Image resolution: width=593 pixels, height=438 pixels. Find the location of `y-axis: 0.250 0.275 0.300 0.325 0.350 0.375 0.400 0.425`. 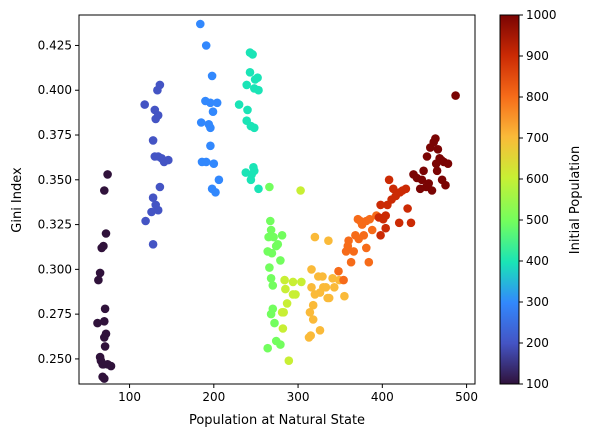

y-axis: 0.250 0.275 0.300 0.325 0.350 0.375 0.400 0.425 is located at coordinates (58, 202).